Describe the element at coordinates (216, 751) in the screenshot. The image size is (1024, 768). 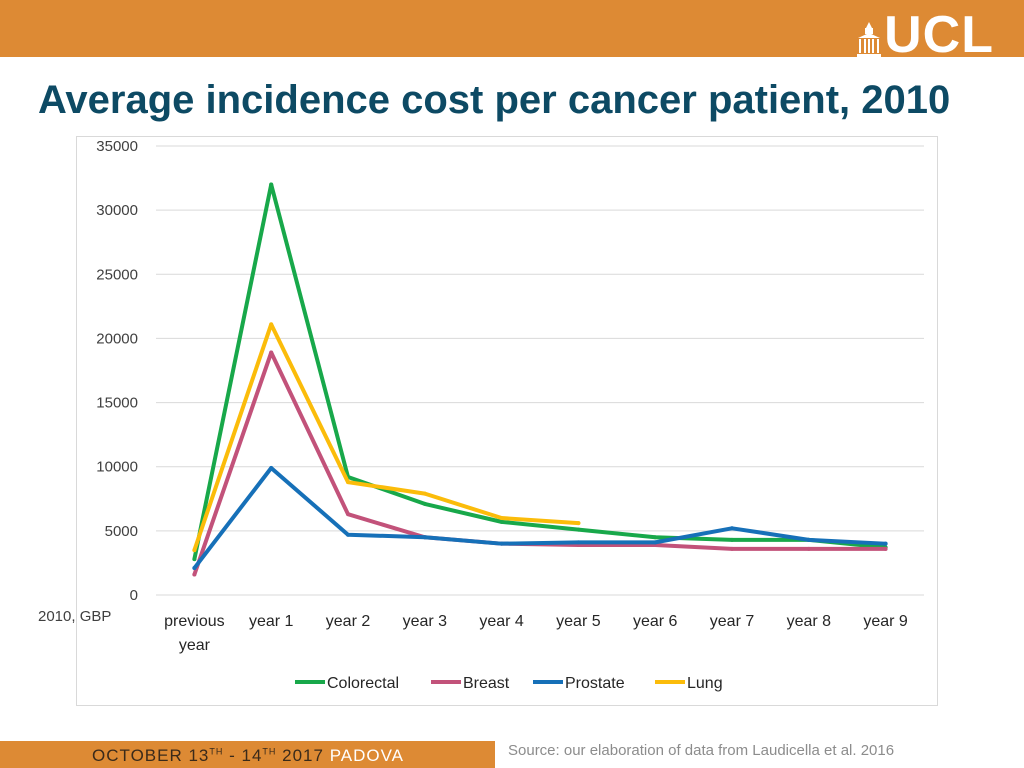
I see `event-suffix-1: TH` at that location.